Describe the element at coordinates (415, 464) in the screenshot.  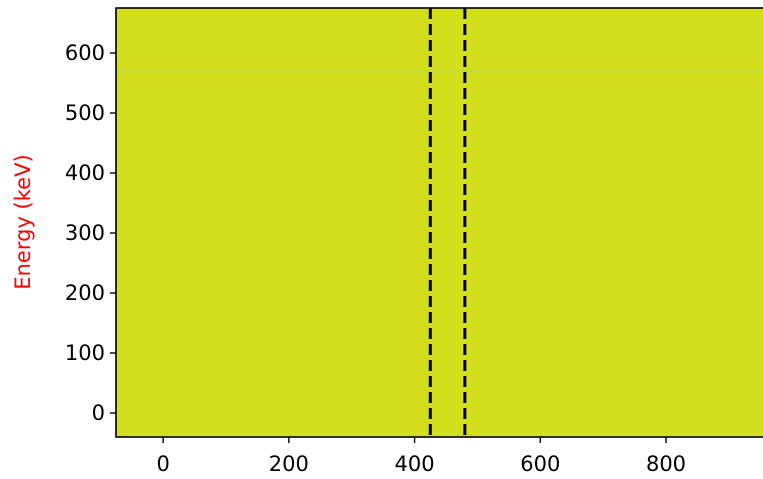
I see `x-tick-label: 400` at that location.